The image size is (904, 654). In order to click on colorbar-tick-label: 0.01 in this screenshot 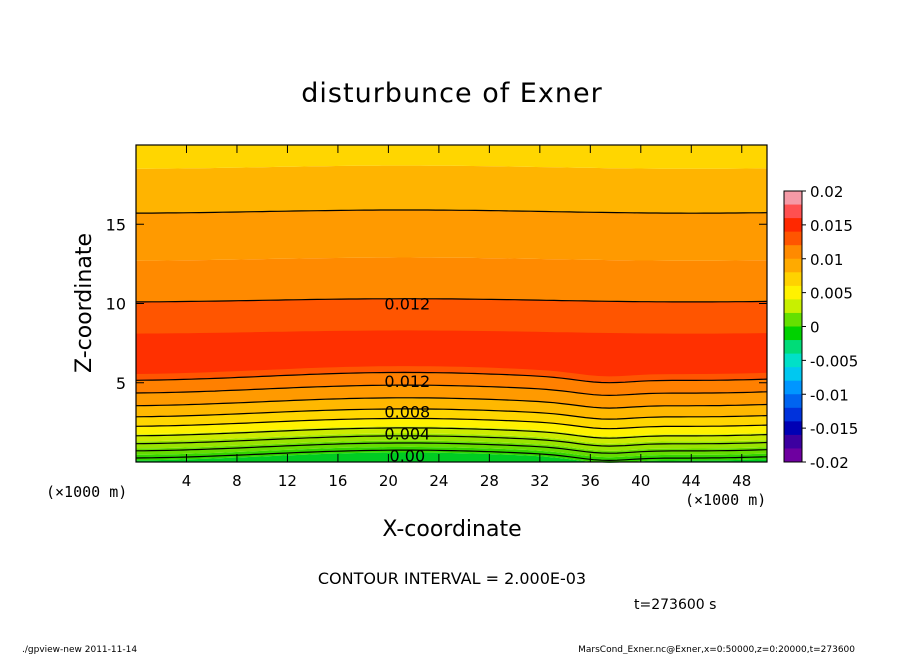, I will do `click(826, 260)`.